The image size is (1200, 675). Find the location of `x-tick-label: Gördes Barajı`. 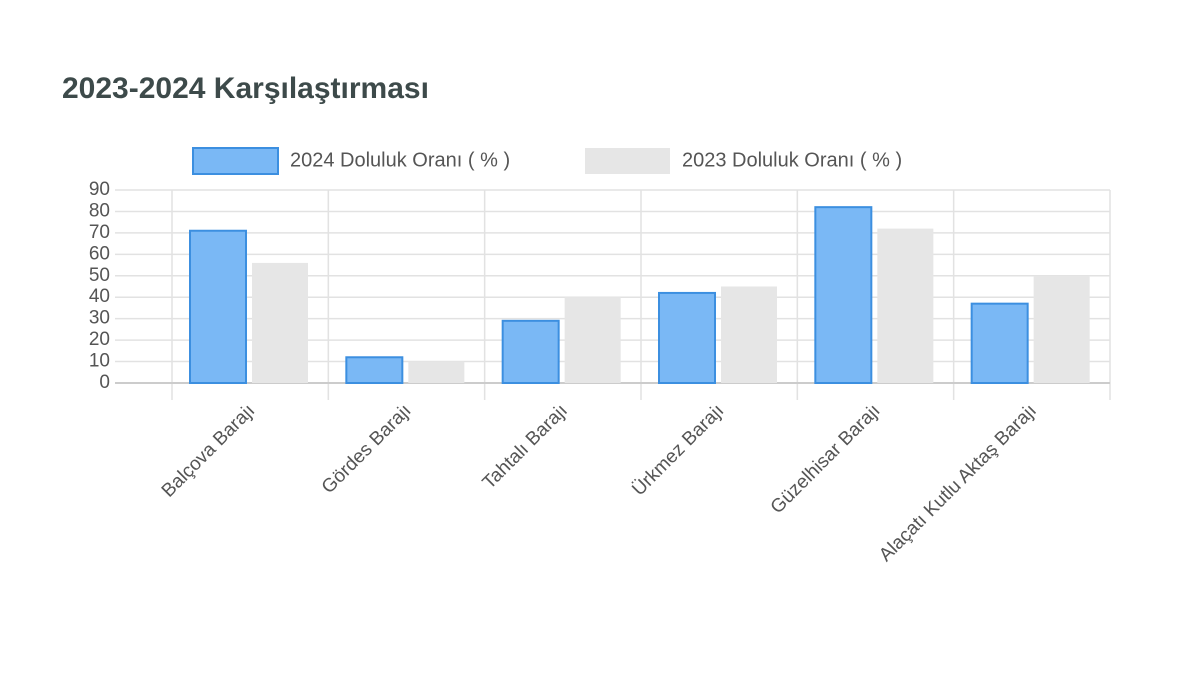

x-tick-label: Gördes Barajı is located at coordinates (367, 449).